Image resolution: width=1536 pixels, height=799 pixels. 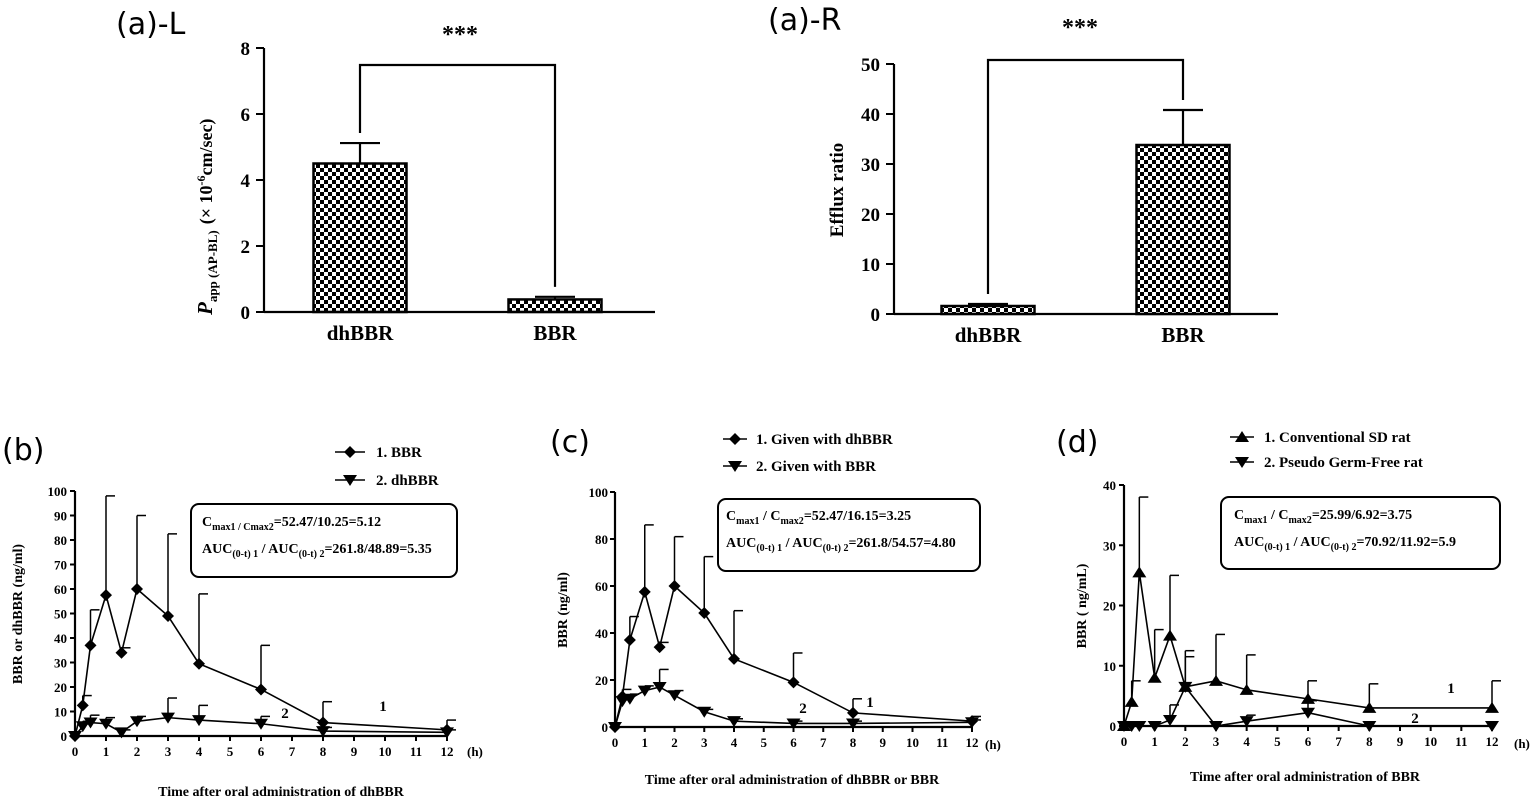 I want to click on series-label-1-c: 1, so click(x=870, y=703).